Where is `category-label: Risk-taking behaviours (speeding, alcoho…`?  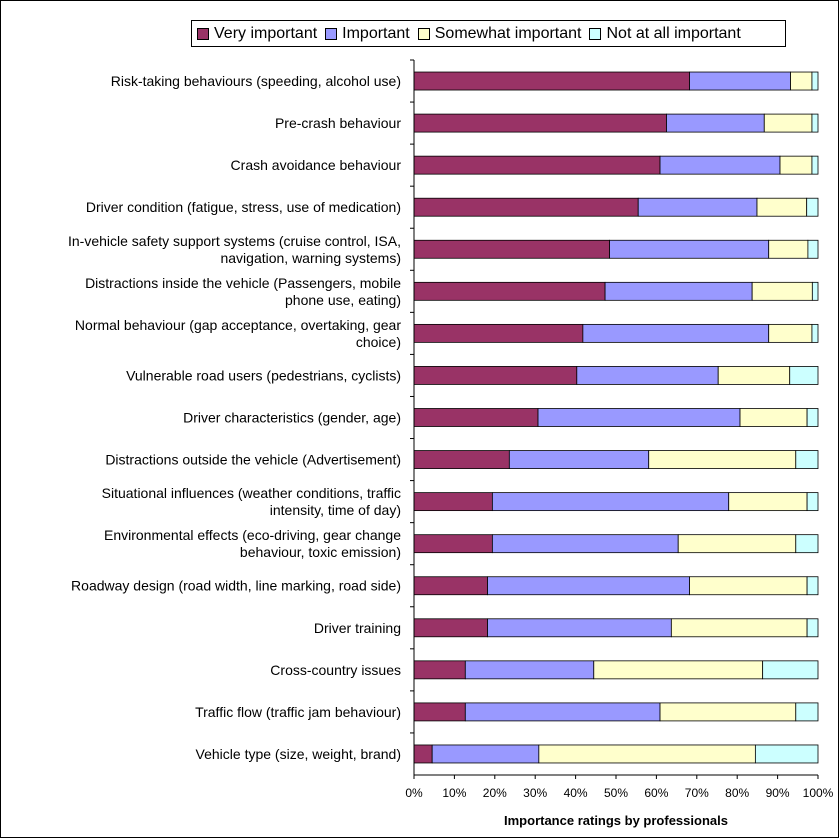 category-label: Risk-taking behaviours (speeding, alcoho… is located at coordinates (256, 81).